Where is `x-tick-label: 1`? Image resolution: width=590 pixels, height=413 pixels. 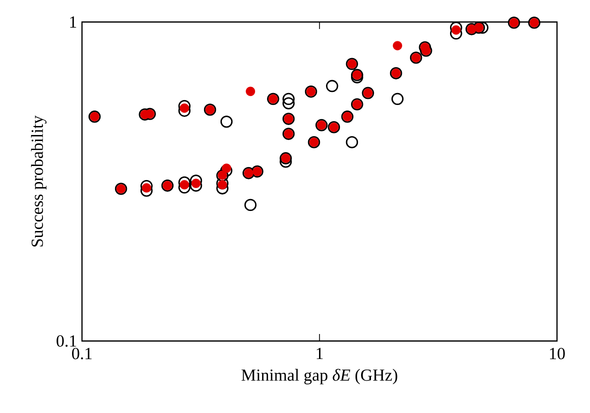
x-tick-label: 1 is located at coordinates (319, 354).